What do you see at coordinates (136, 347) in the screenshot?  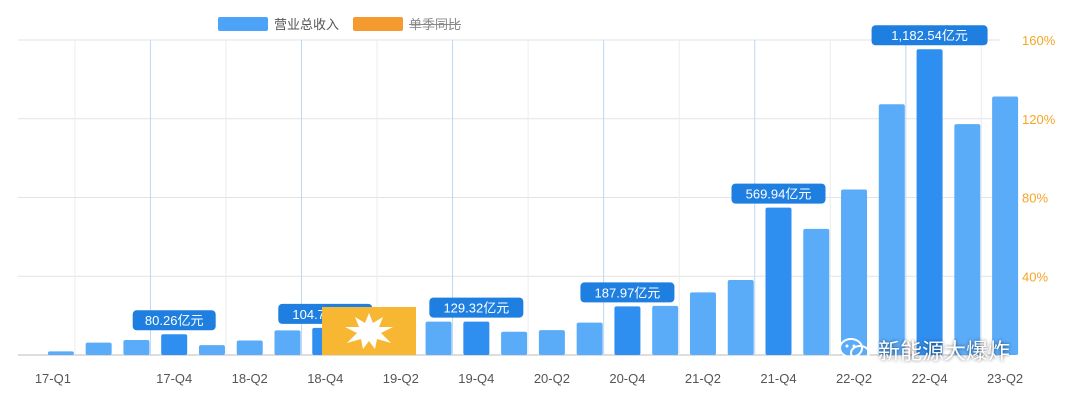 I see `bar-17-Q3` at bounding box center [136, 347].